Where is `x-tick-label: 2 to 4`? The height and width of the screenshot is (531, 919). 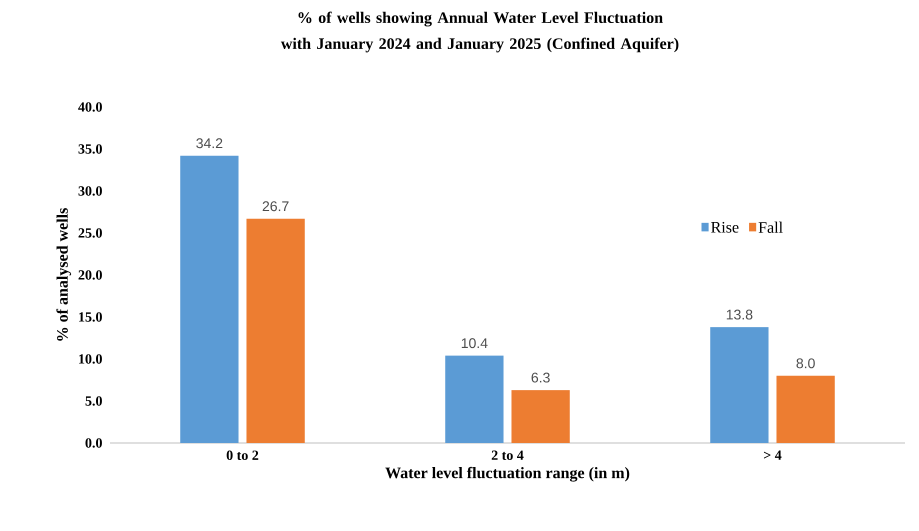
x-tick-label: 2 to 4 is located at coordinates (508, 455).